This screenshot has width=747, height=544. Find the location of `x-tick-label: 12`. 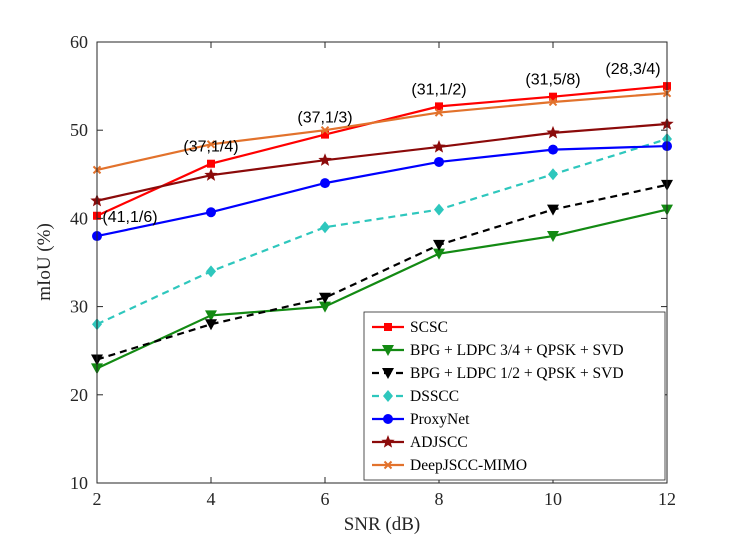

x-tick-label: 12 is located at coordinates (667, 499).